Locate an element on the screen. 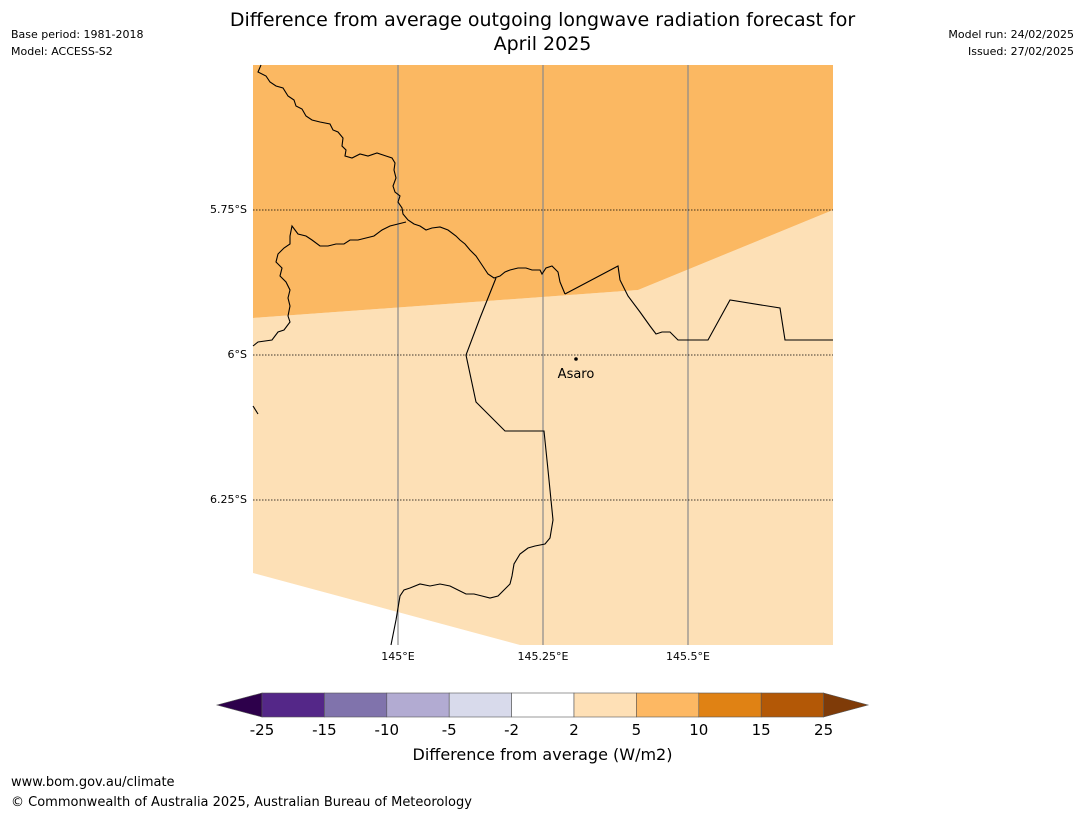 This screenshot has height=816, width=1085. boundary-west-edge is located at coordinates (255, 410).